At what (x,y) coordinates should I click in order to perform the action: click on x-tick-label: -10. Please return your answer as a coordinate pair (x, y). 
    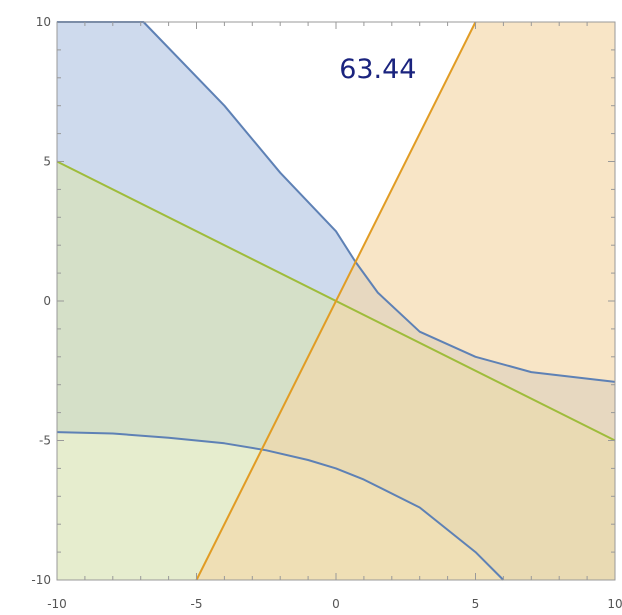
    Looking at the image, I should click on (57, 604).